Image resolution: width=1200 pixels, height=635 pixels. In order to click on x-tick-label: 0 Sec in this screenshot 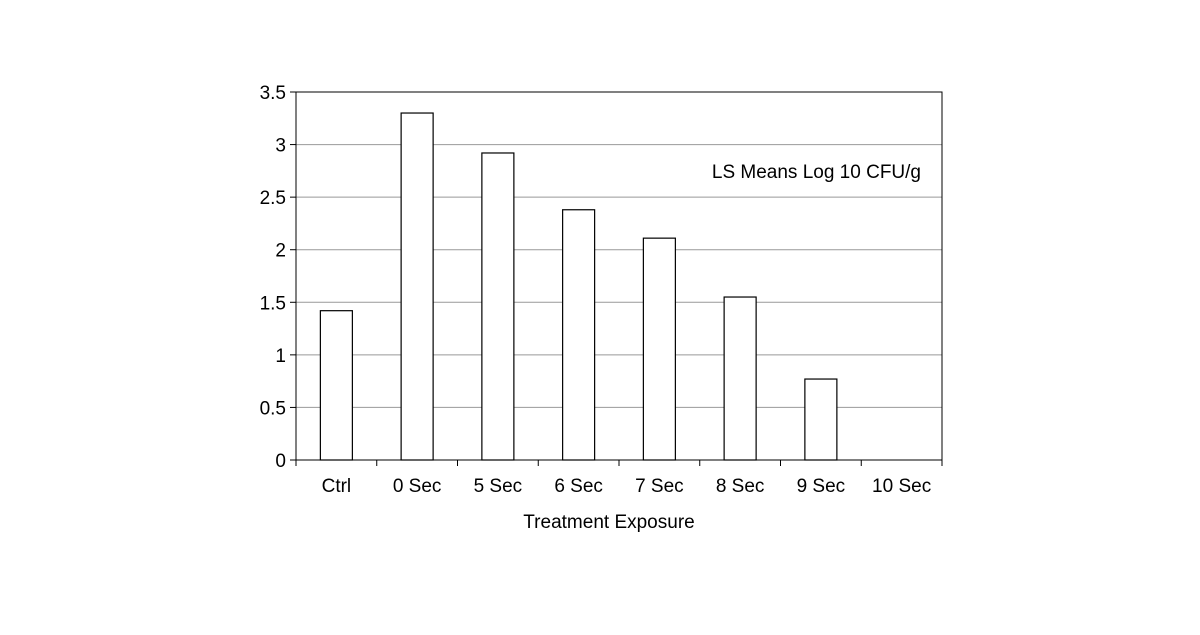, I will do `click(417, 486)`.